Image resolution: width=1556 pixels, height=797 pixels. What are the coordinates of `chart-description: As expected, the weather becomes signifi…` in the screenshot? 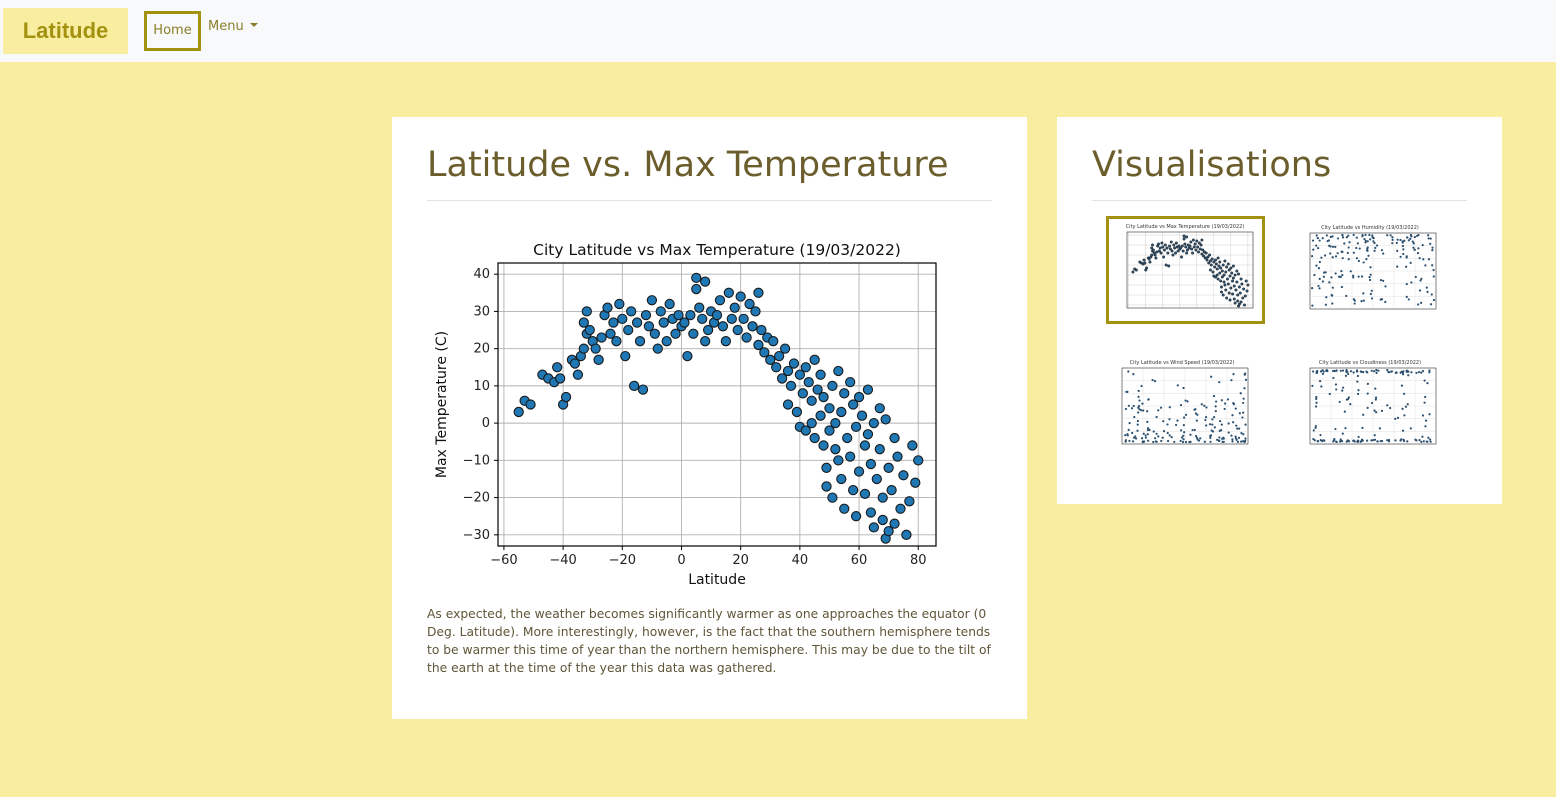 It's located at (709, 641).